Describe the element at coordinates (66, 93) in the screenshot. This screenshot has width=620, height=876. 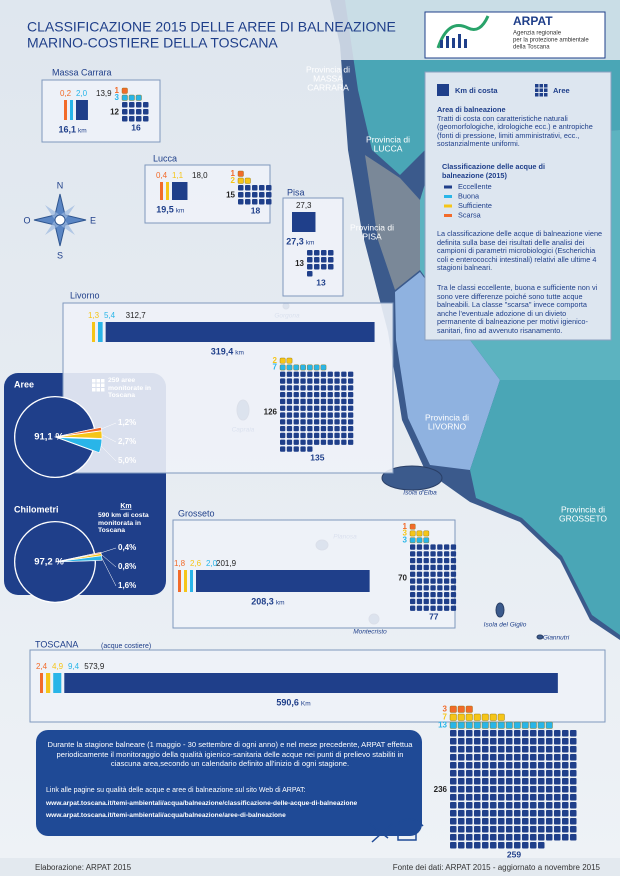
I see `km-label: 0,2` at that location.